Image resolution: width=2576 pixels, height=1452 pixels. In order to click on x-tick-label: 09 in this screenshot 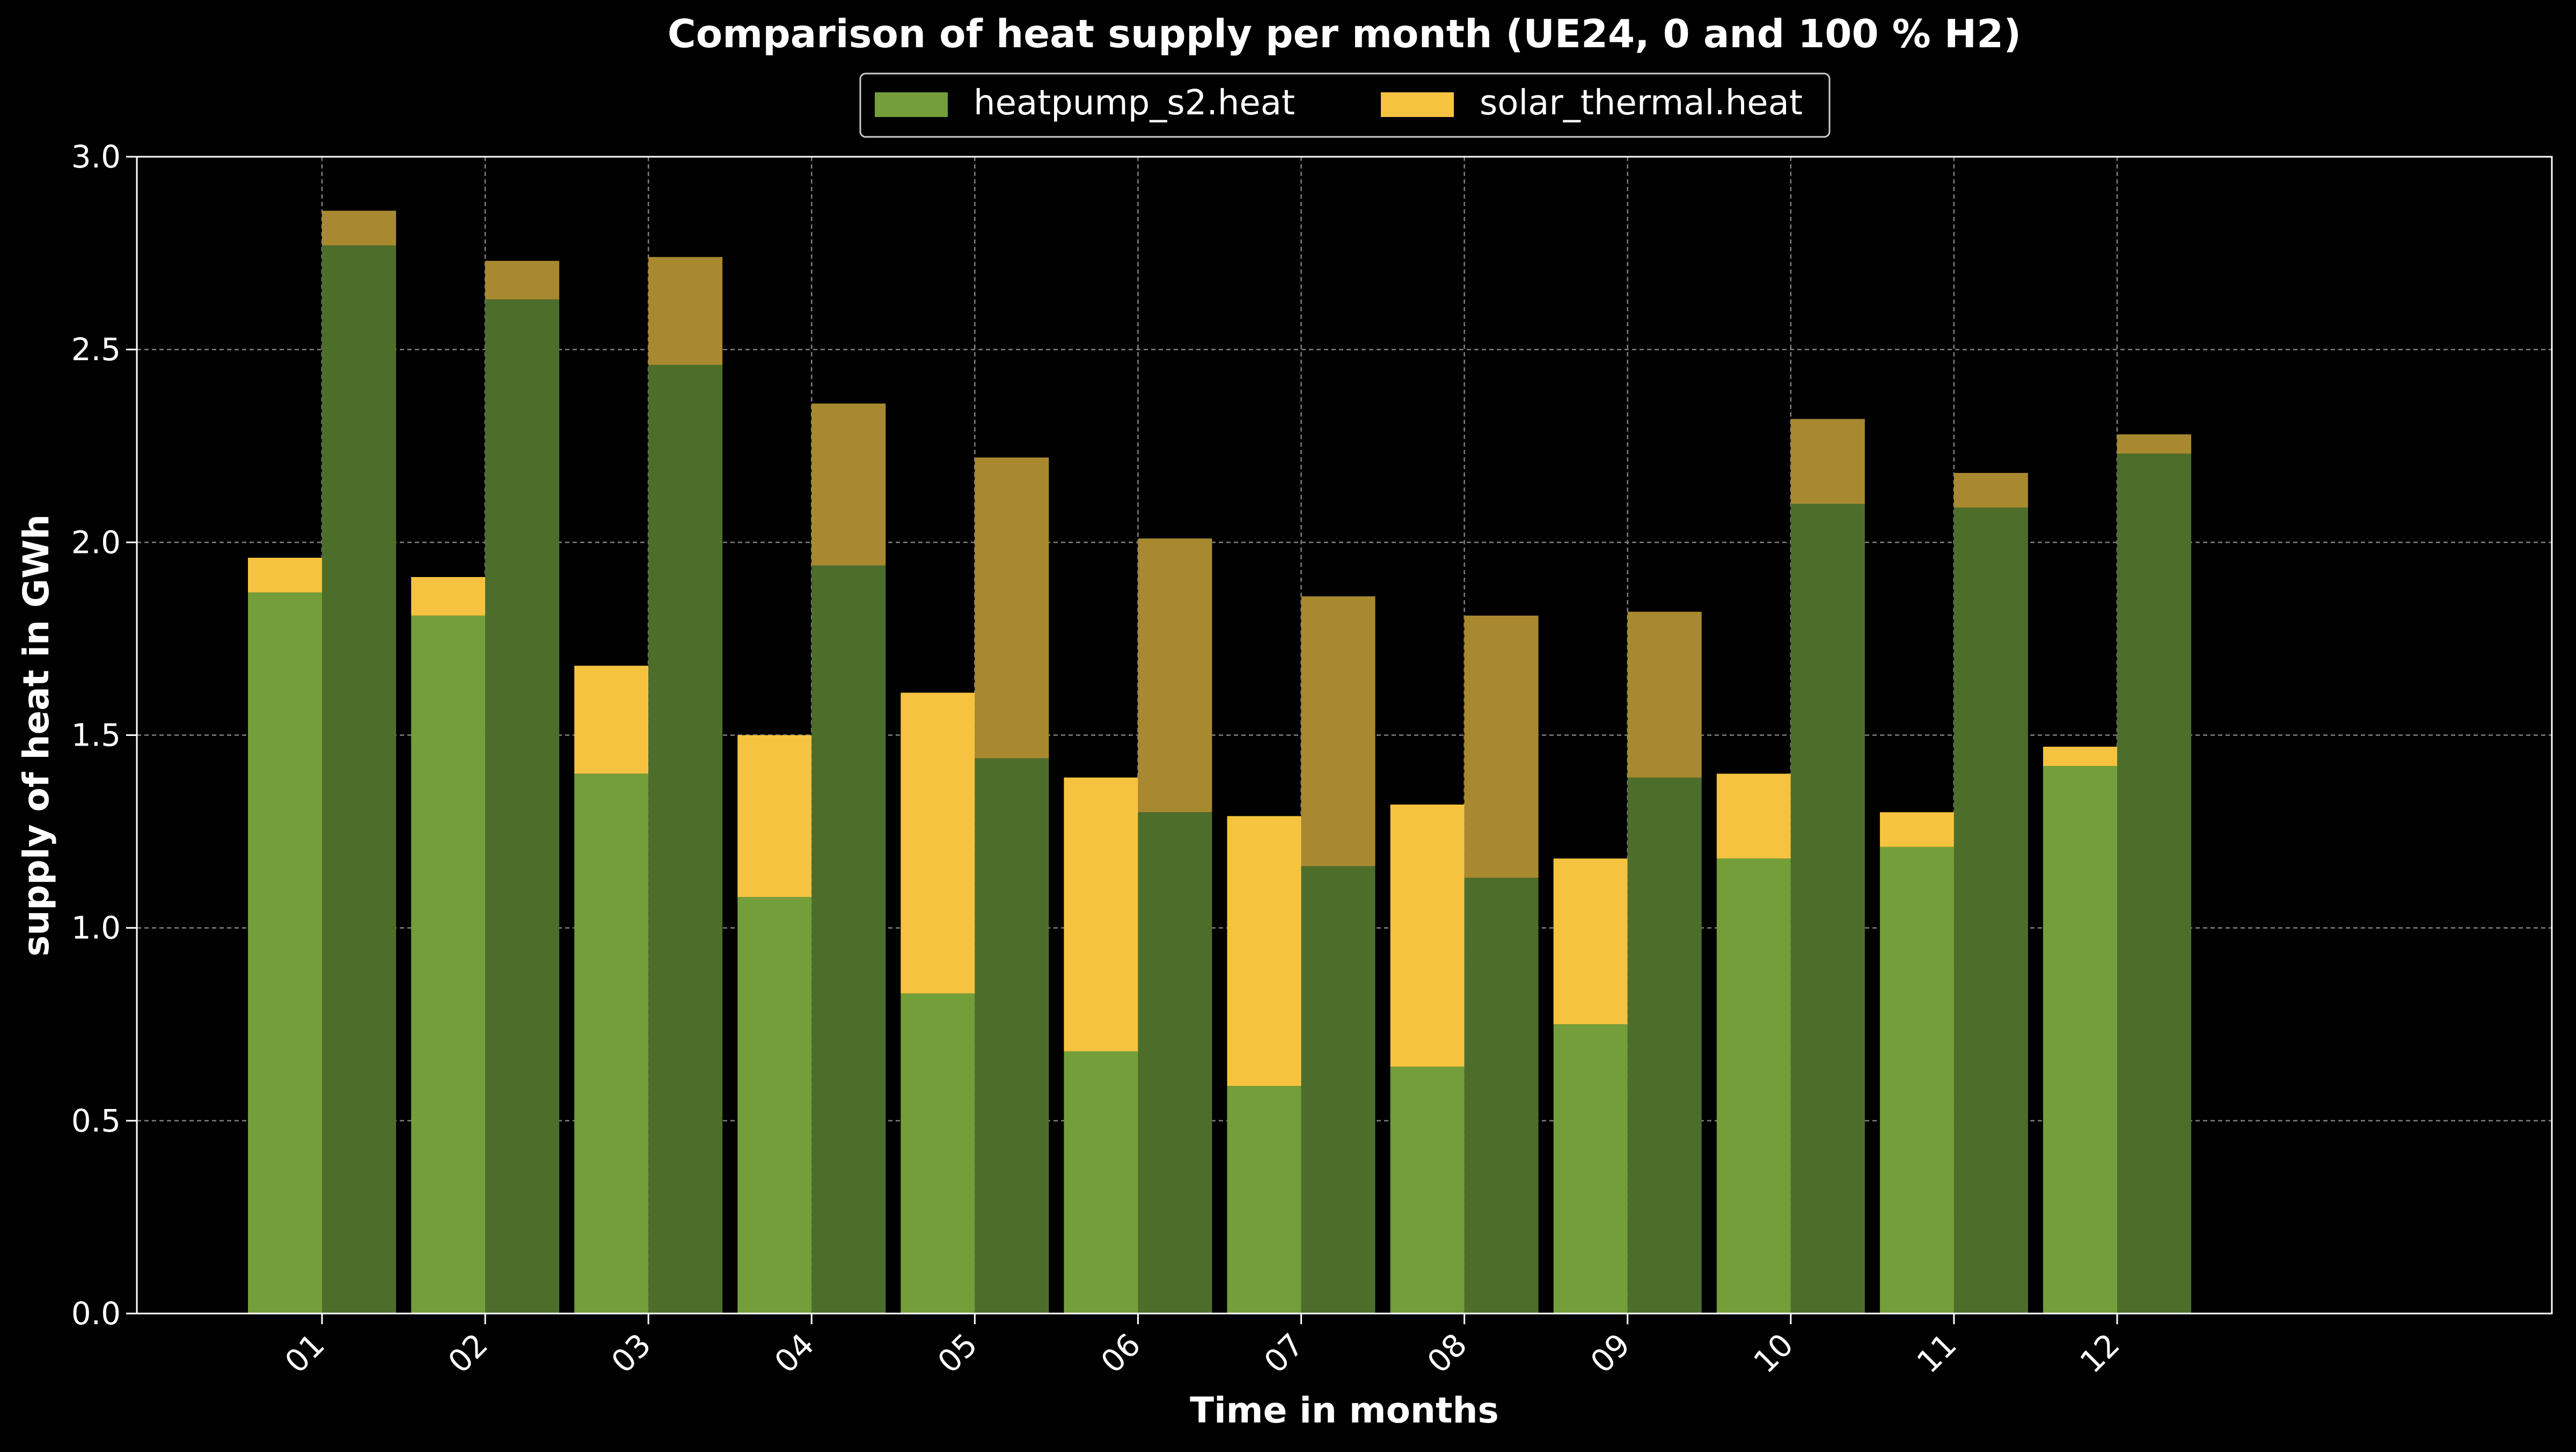, I will do `click(1610, 1353)`.